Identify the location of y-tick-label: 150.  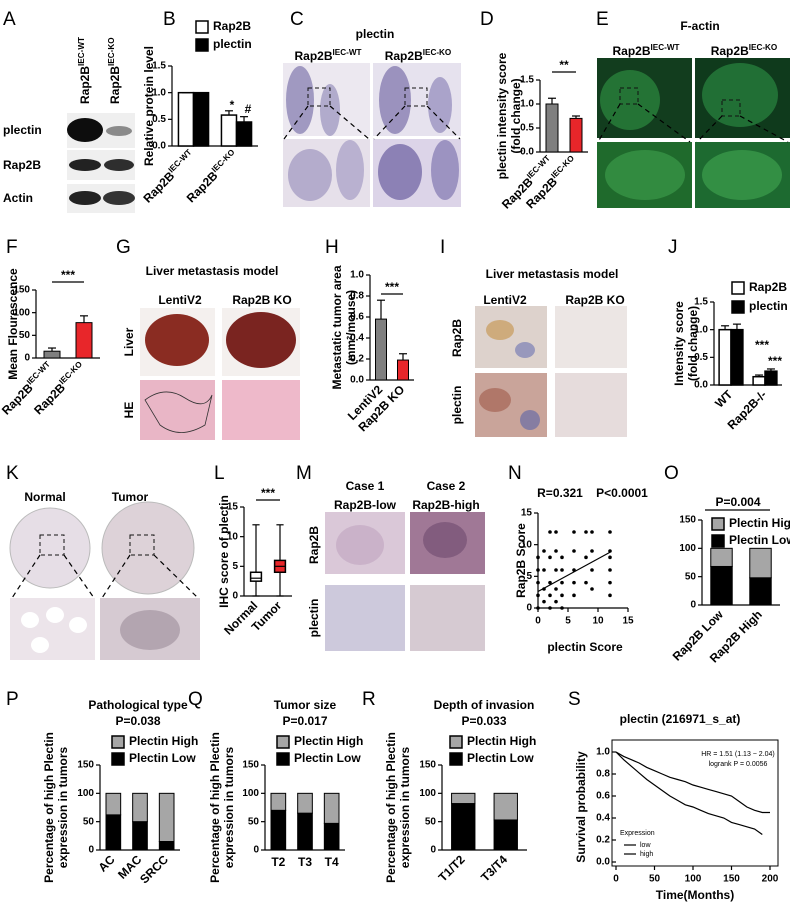
(21, 290).